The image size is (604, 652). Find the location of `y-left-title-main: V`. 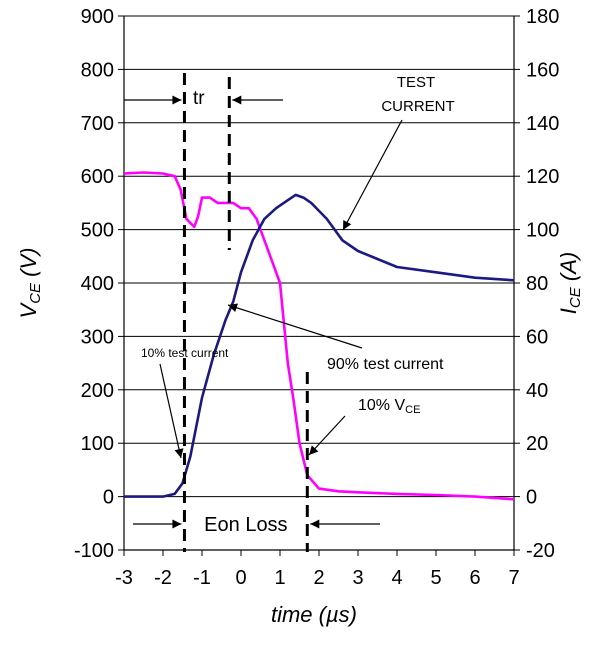

y-left-title-main: V is located at coordinates (28, 309).